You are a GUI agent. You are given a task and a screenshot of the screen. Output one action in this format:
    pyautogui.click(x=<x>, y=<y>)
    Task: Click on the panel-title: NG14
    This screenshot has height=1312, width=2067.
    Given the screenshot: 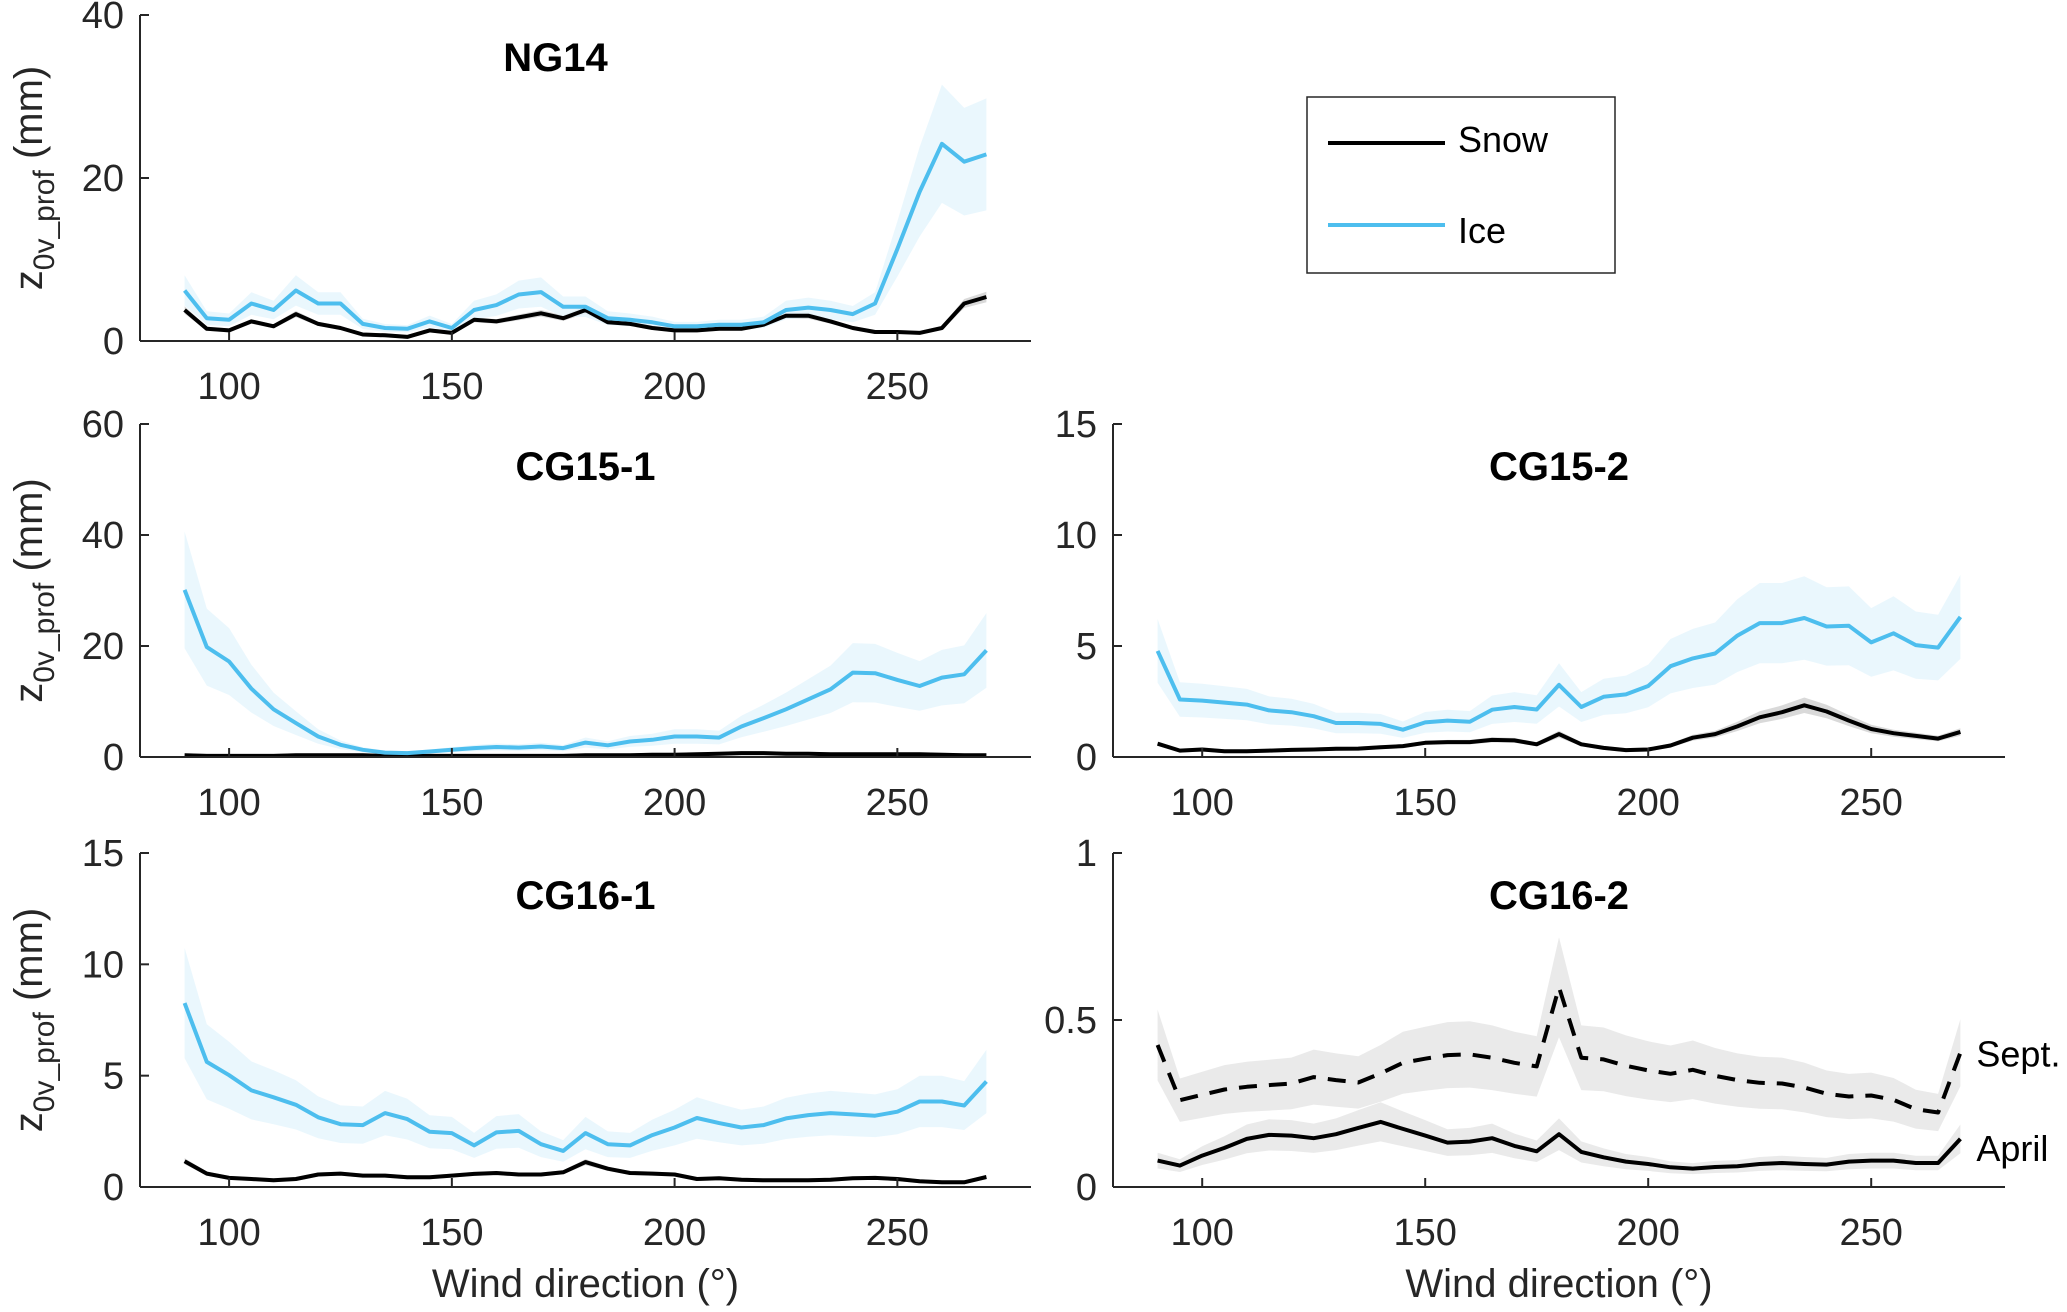 What is the action you would take?
    pyautogui.click(x=555, y=58)
    